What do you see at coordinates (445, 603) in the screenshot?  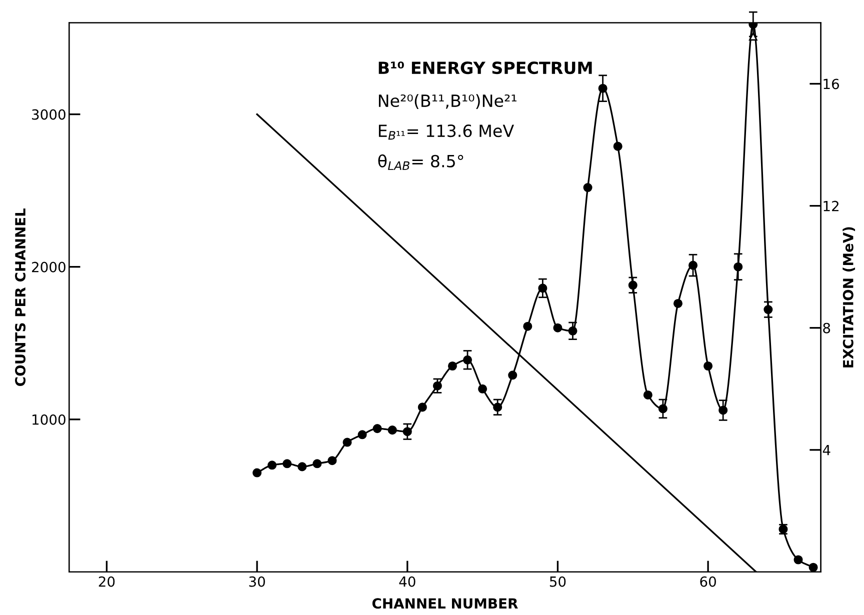 I see `x-axis-title: CHANNEL NUMBER` at bounding box center [445, 603].